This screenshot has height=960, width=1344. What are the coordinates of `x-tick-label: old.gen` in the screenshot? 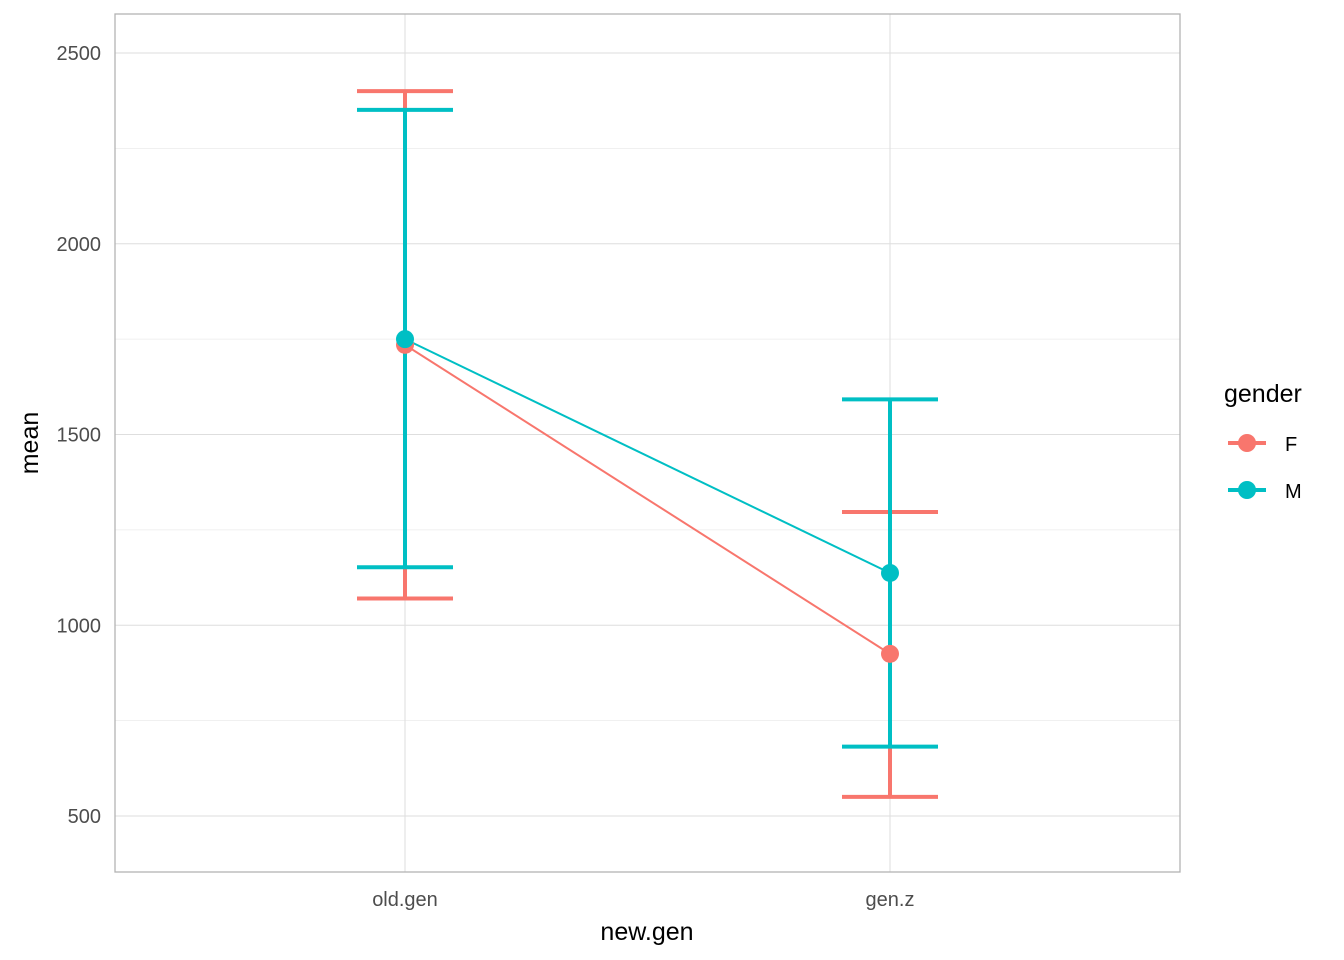 It's located at (405, 900).